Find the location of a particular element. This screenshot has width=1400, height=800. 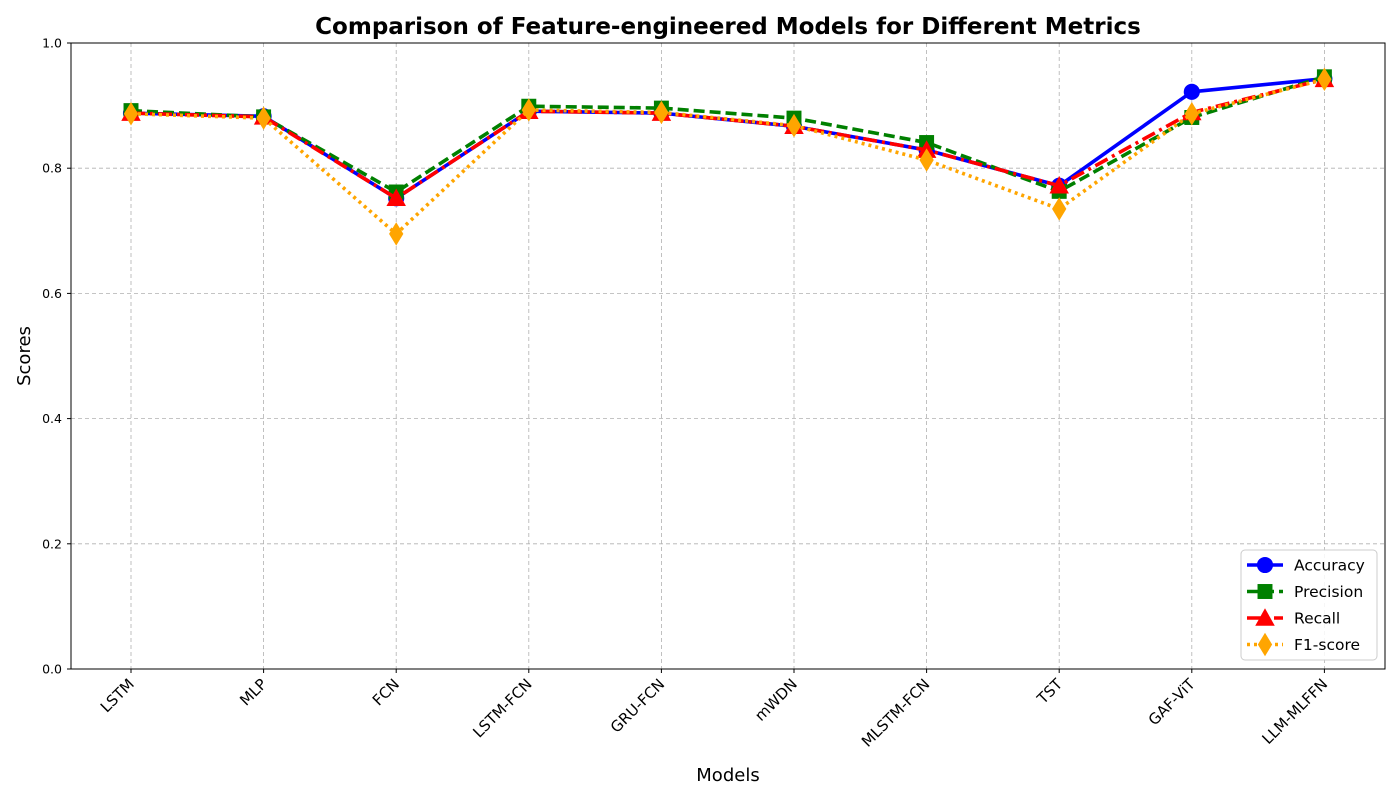

y-tick-label: 1.0 is located at coordinates (52, 43).